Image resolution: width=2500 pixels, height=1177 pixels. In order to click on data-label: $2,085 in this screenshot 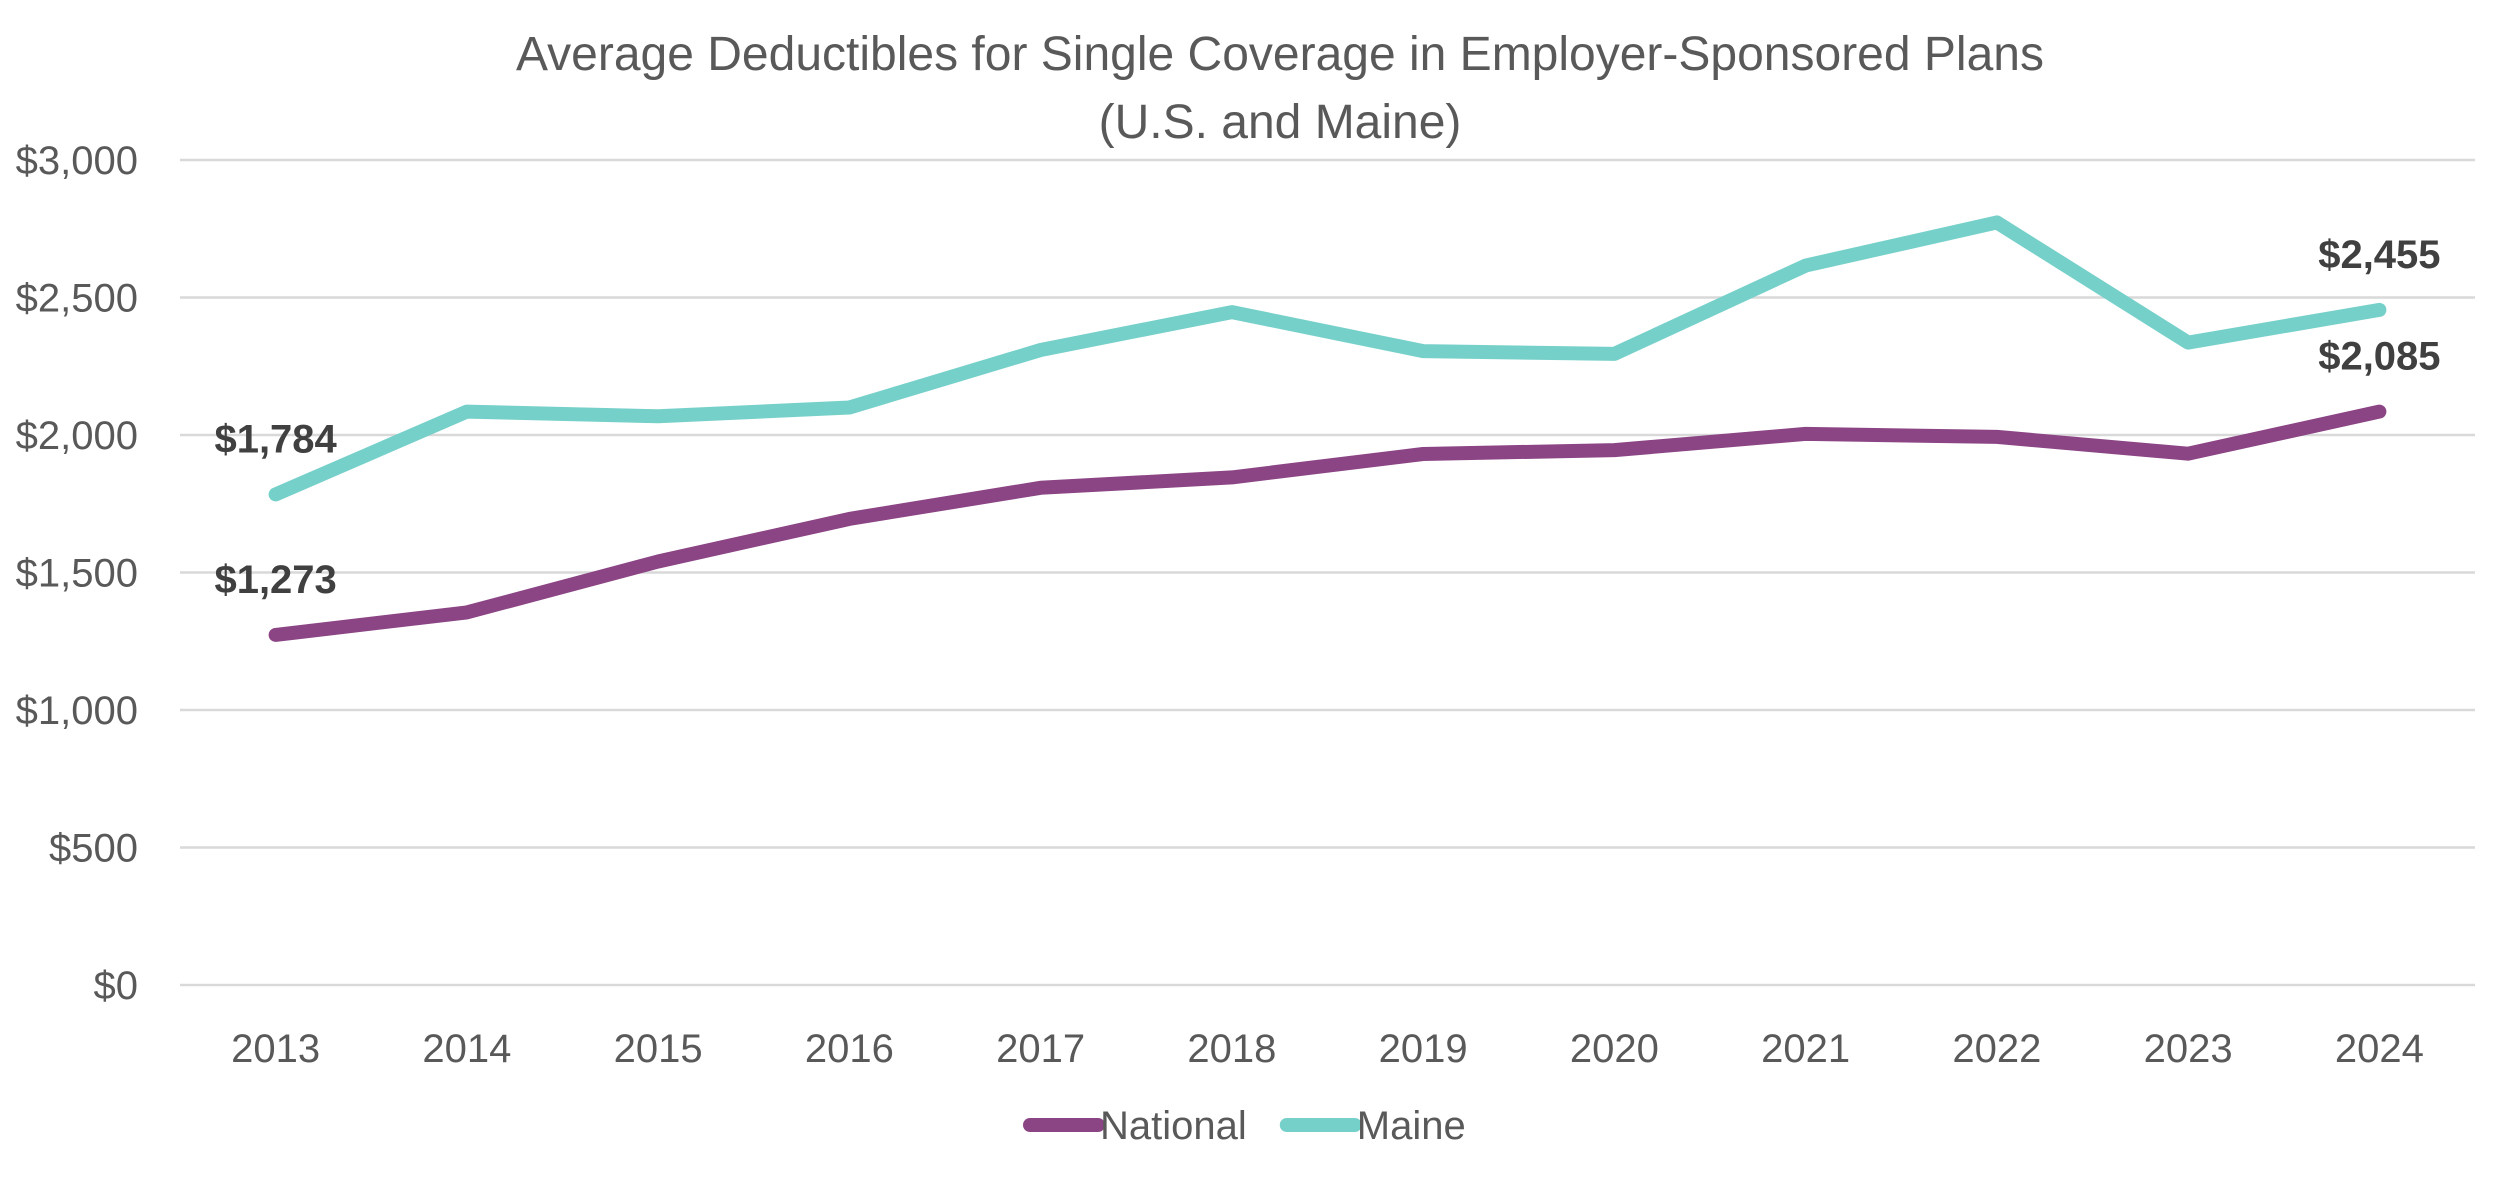, I will do `click(2379, 357)`.